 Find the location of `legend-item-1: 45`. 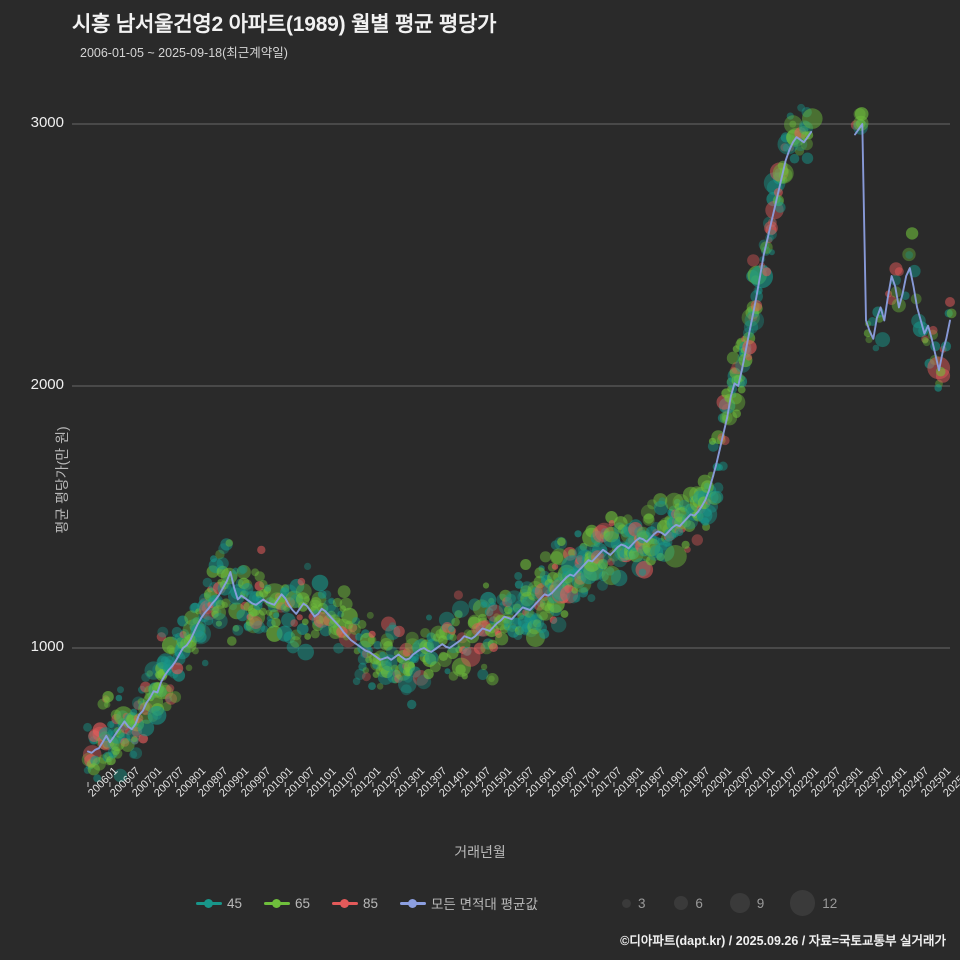

legend-item-1: 45 is located at coordinates (219, 903).